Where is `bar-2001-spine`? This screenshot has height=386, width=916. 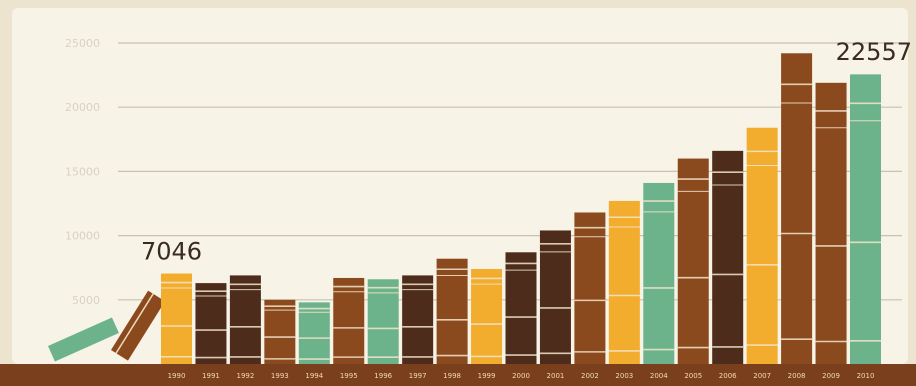 bar-2001-spine is located at coordinates (555, 297).